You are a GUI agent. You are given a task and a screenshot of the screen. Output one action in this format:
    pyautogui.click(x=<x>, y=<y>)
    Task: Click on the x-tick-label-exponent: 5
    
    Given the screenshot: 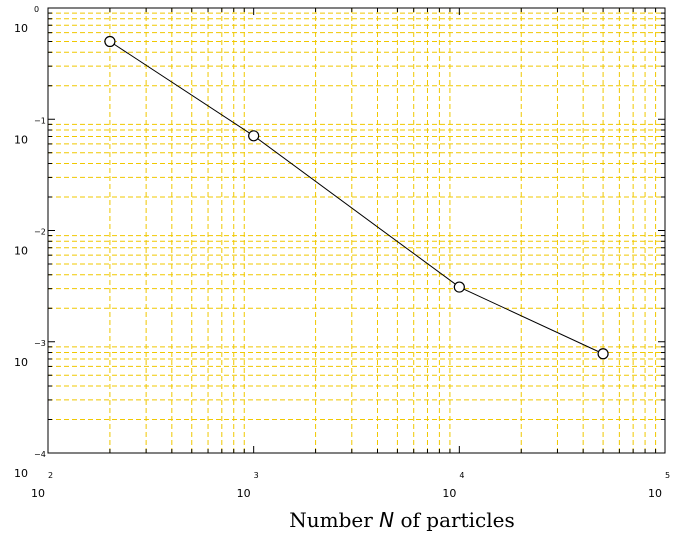 What is the action you would take?
    pyautogui.click(x=667, y=475)
    